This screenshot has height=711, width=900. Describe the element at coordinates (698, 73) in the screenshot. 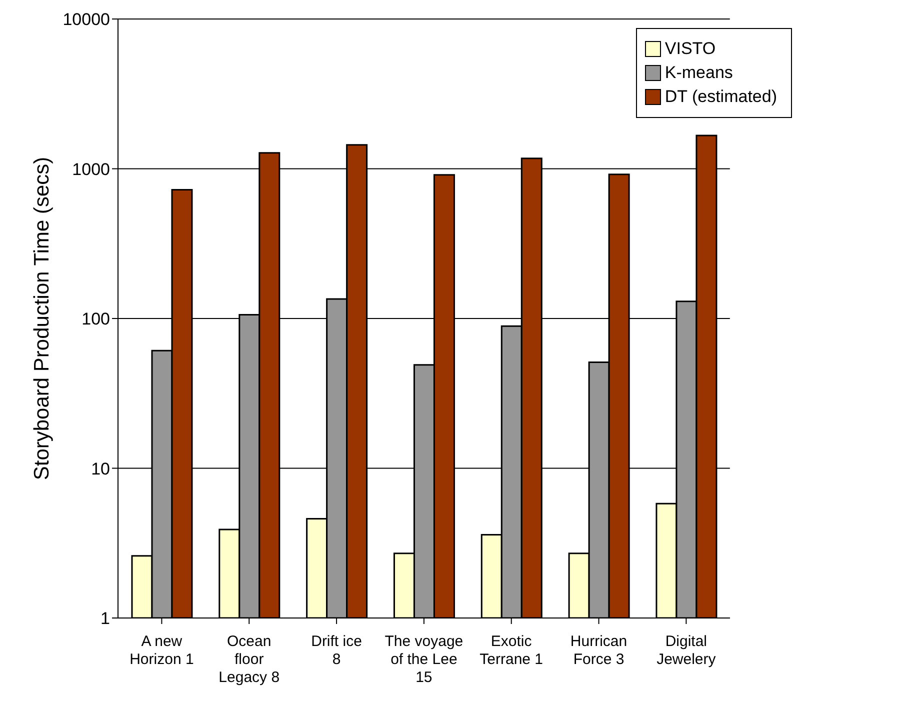

I see `legend-label: K-means` at that location.